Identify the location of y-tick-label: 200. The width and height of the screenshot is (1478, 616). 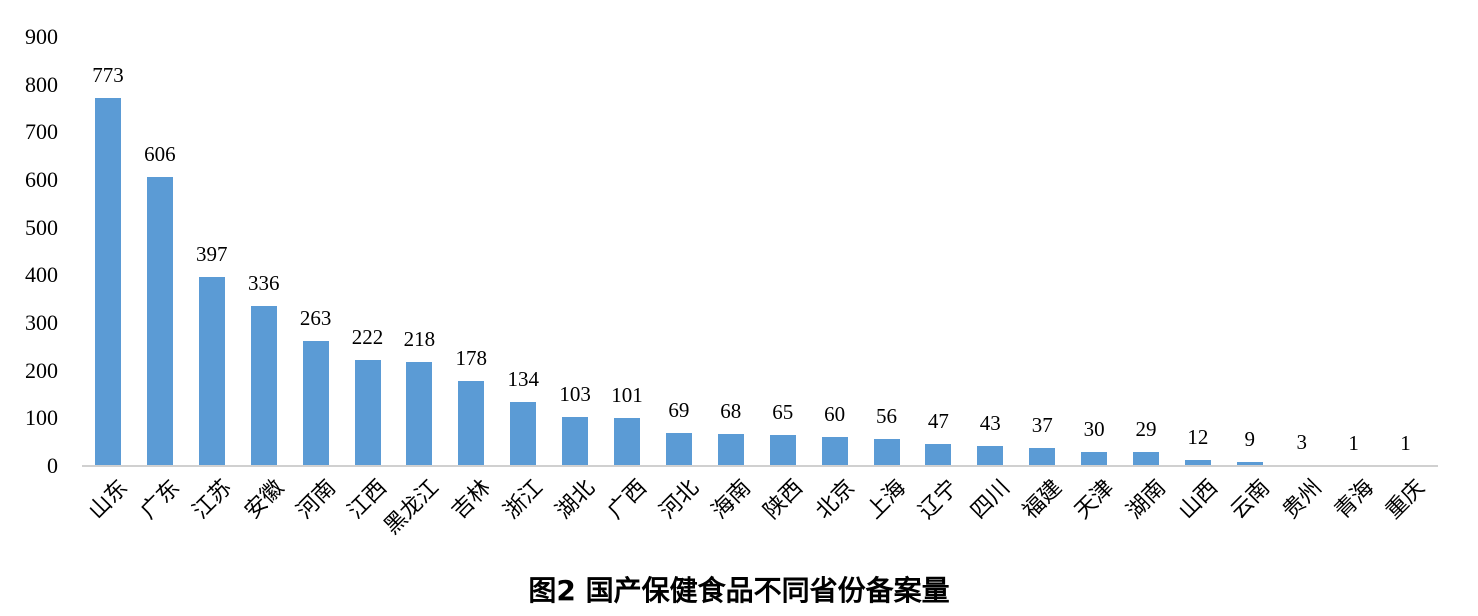
(41, 370).